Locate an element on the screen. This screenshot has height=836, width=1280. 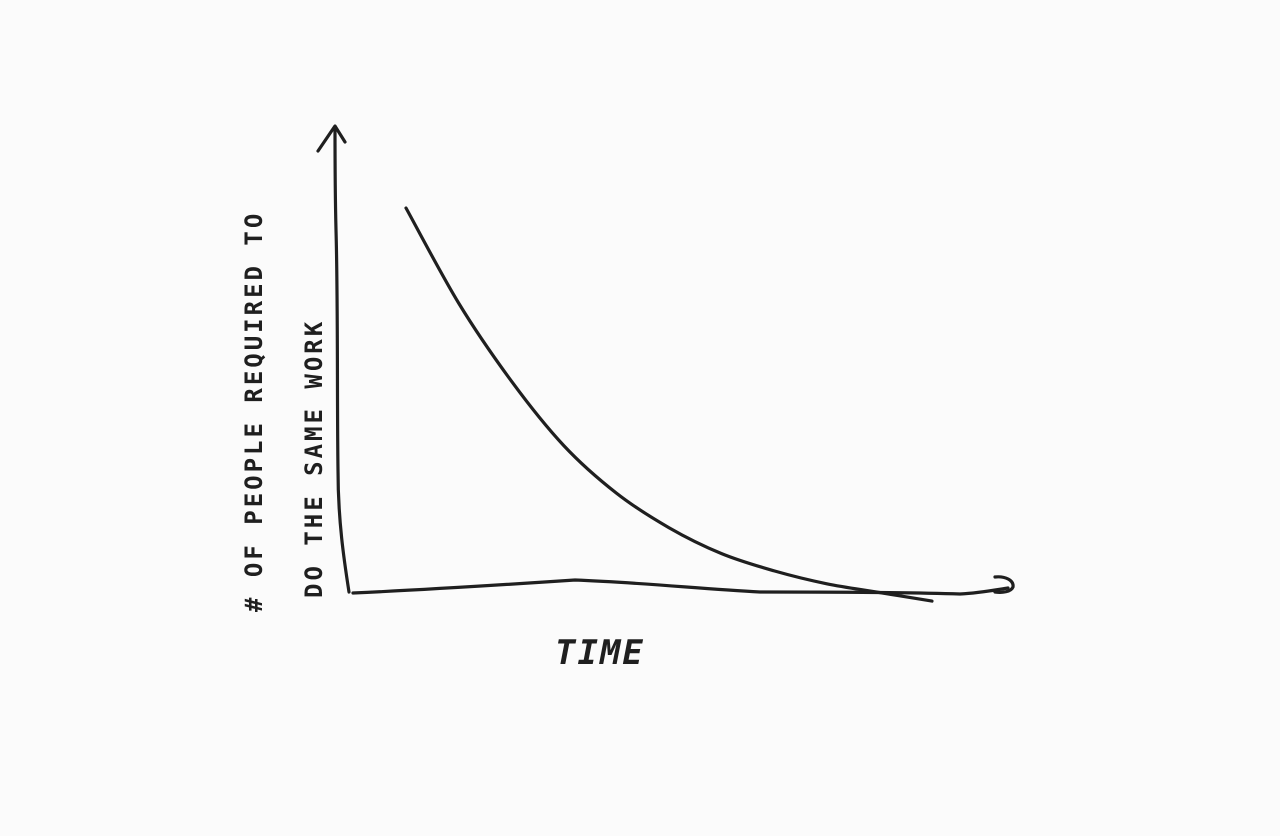
y-axis-label: # OF PEOPLE REQUIRED TO DO THE SAME WORK is located at coordinates (284, 411).